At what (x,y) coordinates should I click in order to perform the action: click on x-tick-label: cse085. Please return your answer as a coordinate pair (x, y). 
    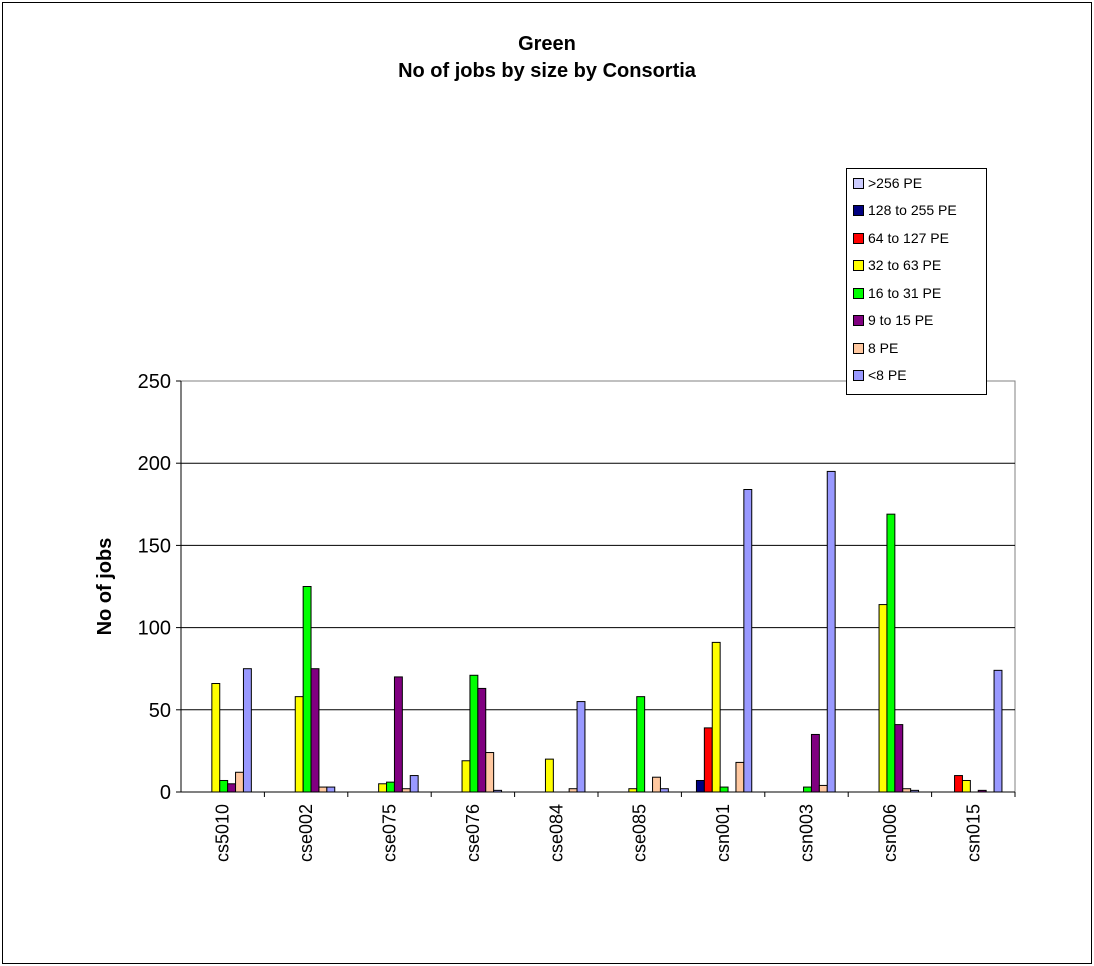
    Looking at the image, I should click on (640, 833).